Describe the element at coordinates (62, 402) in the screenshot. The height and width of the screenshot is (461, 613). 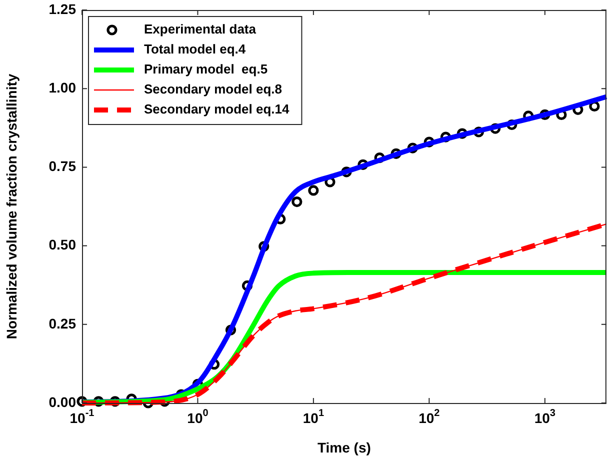
I see `y-tick-label: 0.00` at that location.